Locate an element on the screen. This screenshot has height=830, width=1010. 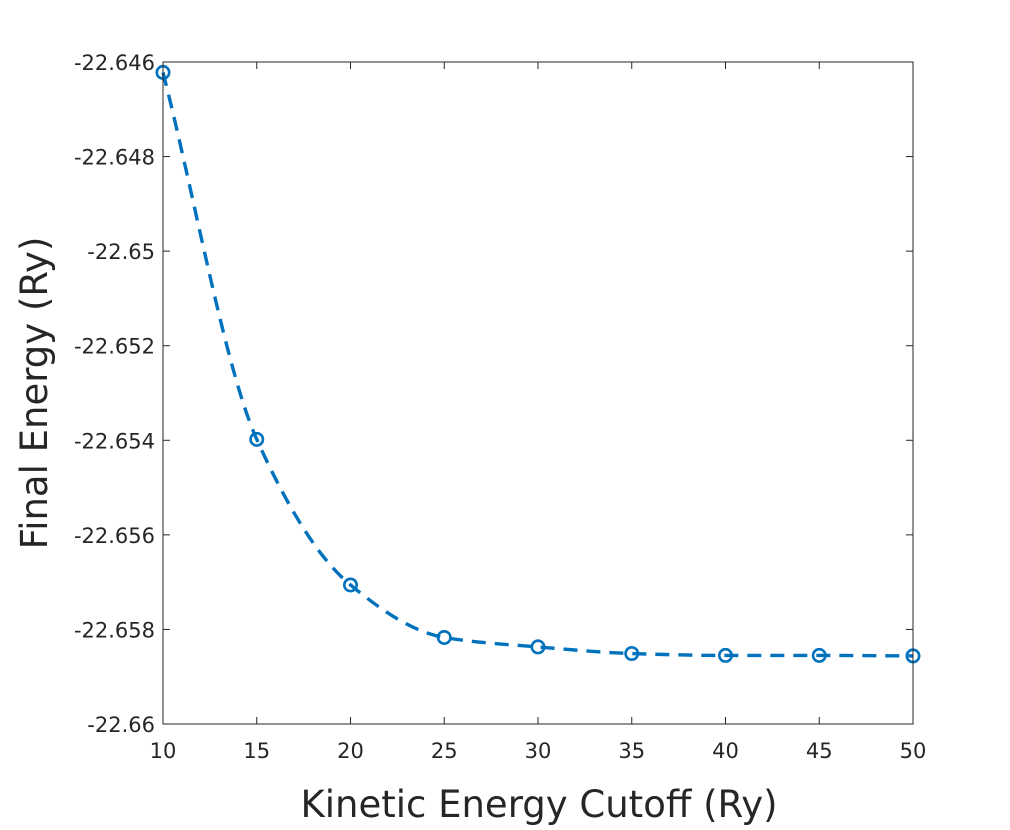
y-tick-label: -22.65 is located at coordinates (121, 252).